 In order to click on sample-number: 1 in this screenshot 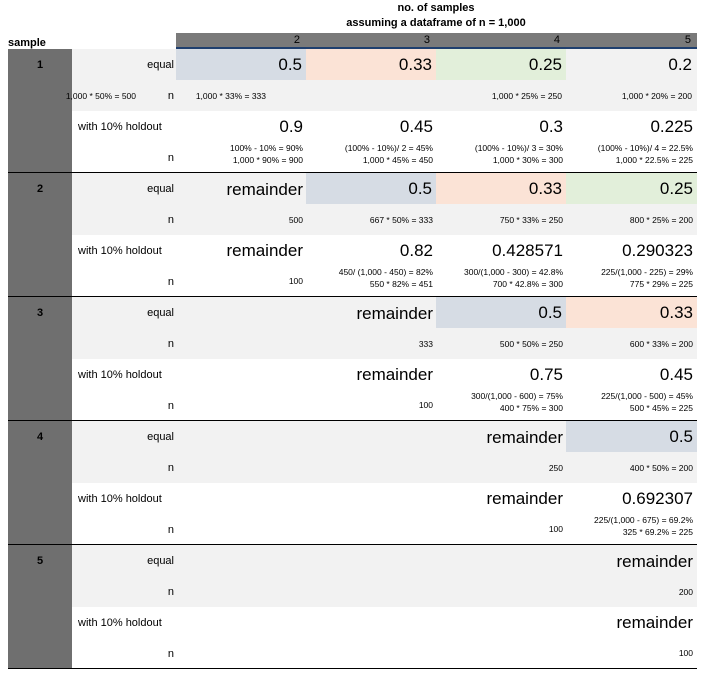, I will do `click(40, 65)`.